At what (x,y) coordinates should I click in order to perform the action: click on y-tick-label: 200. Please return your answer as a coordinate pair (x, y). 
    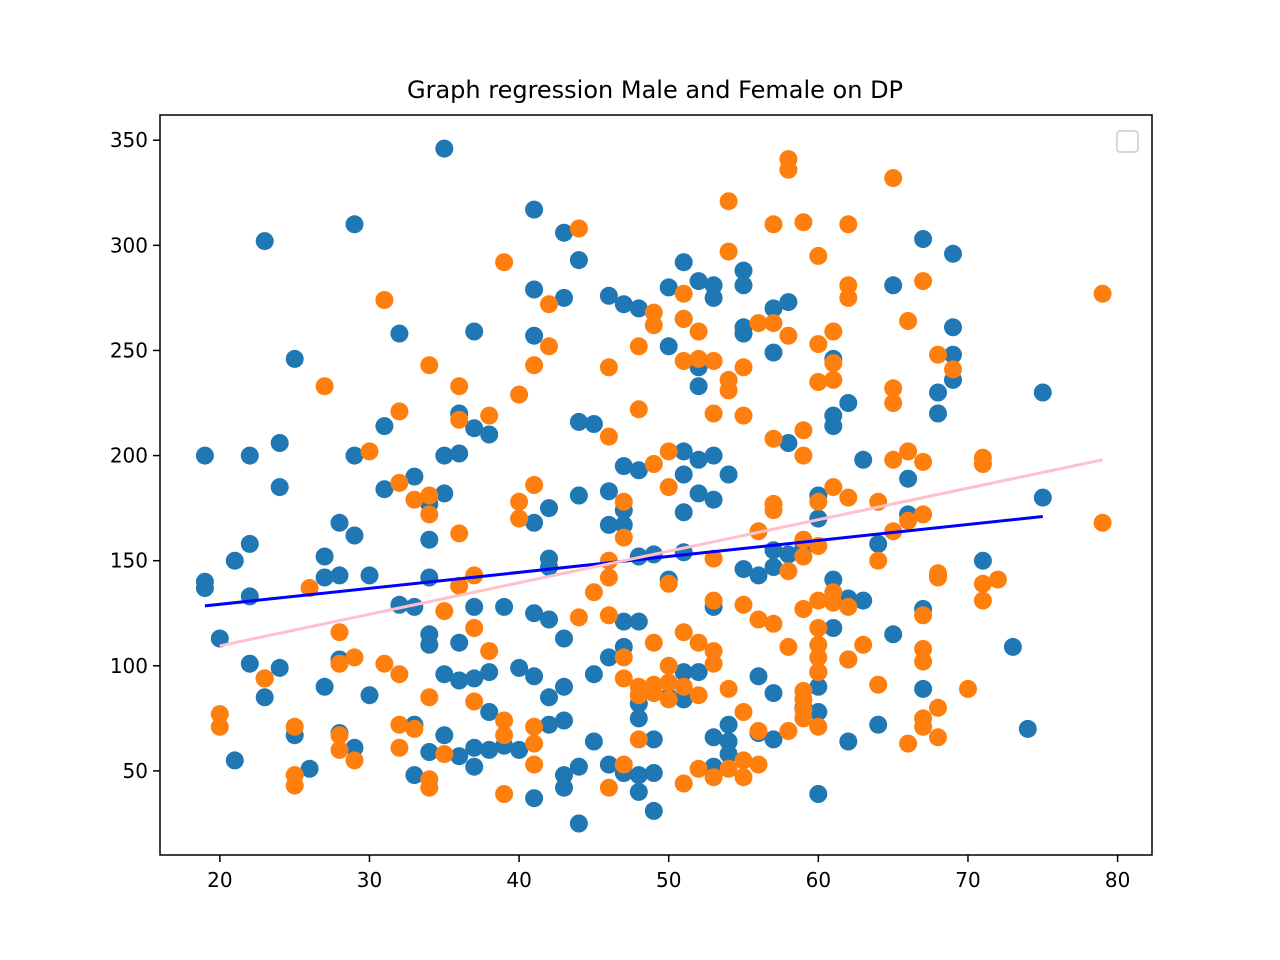
    Looking at the image, I should click on (129, 456).